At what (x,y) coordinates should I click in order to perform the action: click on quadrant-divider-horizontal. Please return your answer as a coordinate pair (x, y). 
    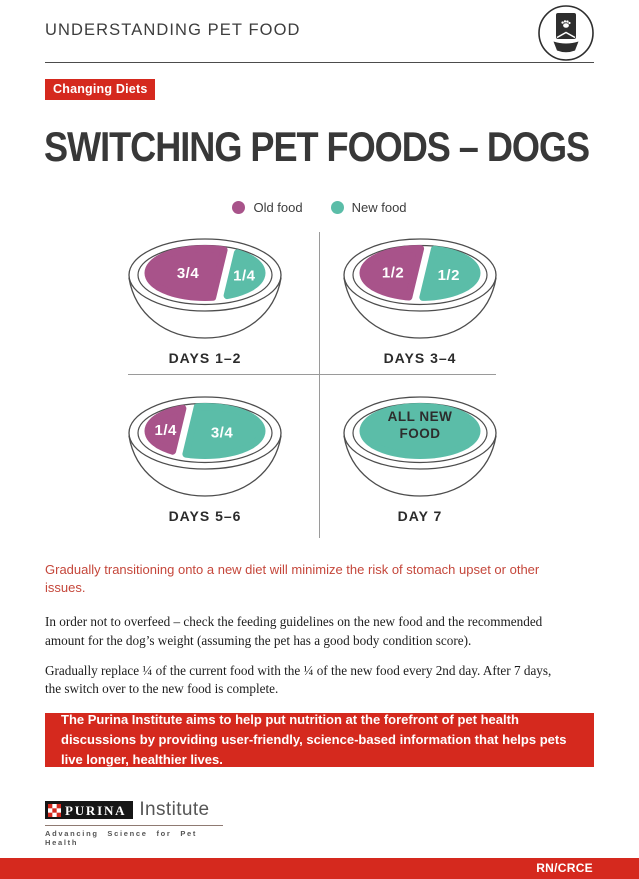
    Looking at the image, I should click on (312, 374).